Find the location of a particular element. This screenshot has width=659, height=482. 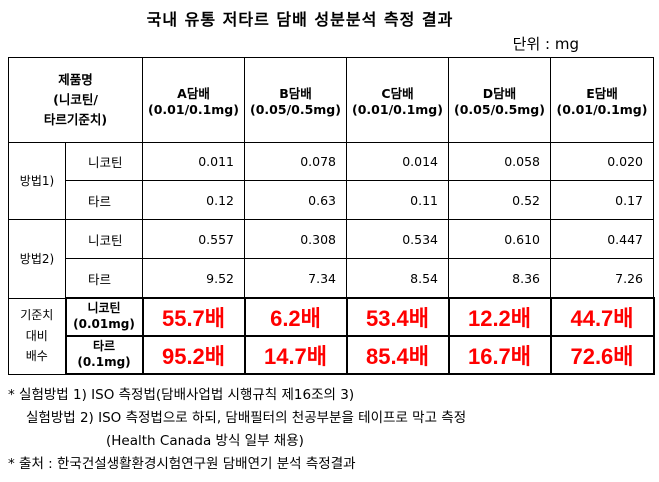

value-cell: 0.447 is located at coordinates (602, 239).